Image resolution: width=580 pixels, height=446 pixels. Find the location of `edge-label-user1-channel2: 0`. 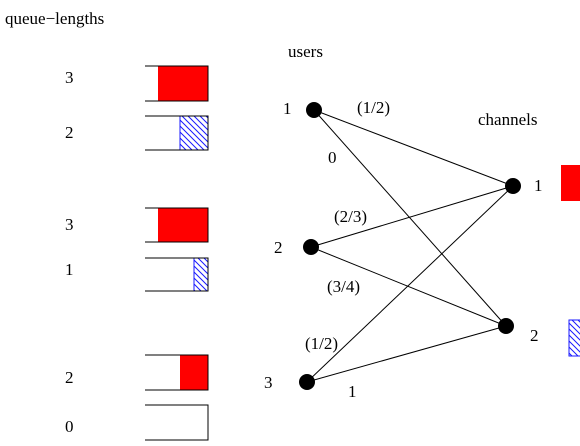

edge-label-user1-channel2: 0 is located at coordinates (332, 157).